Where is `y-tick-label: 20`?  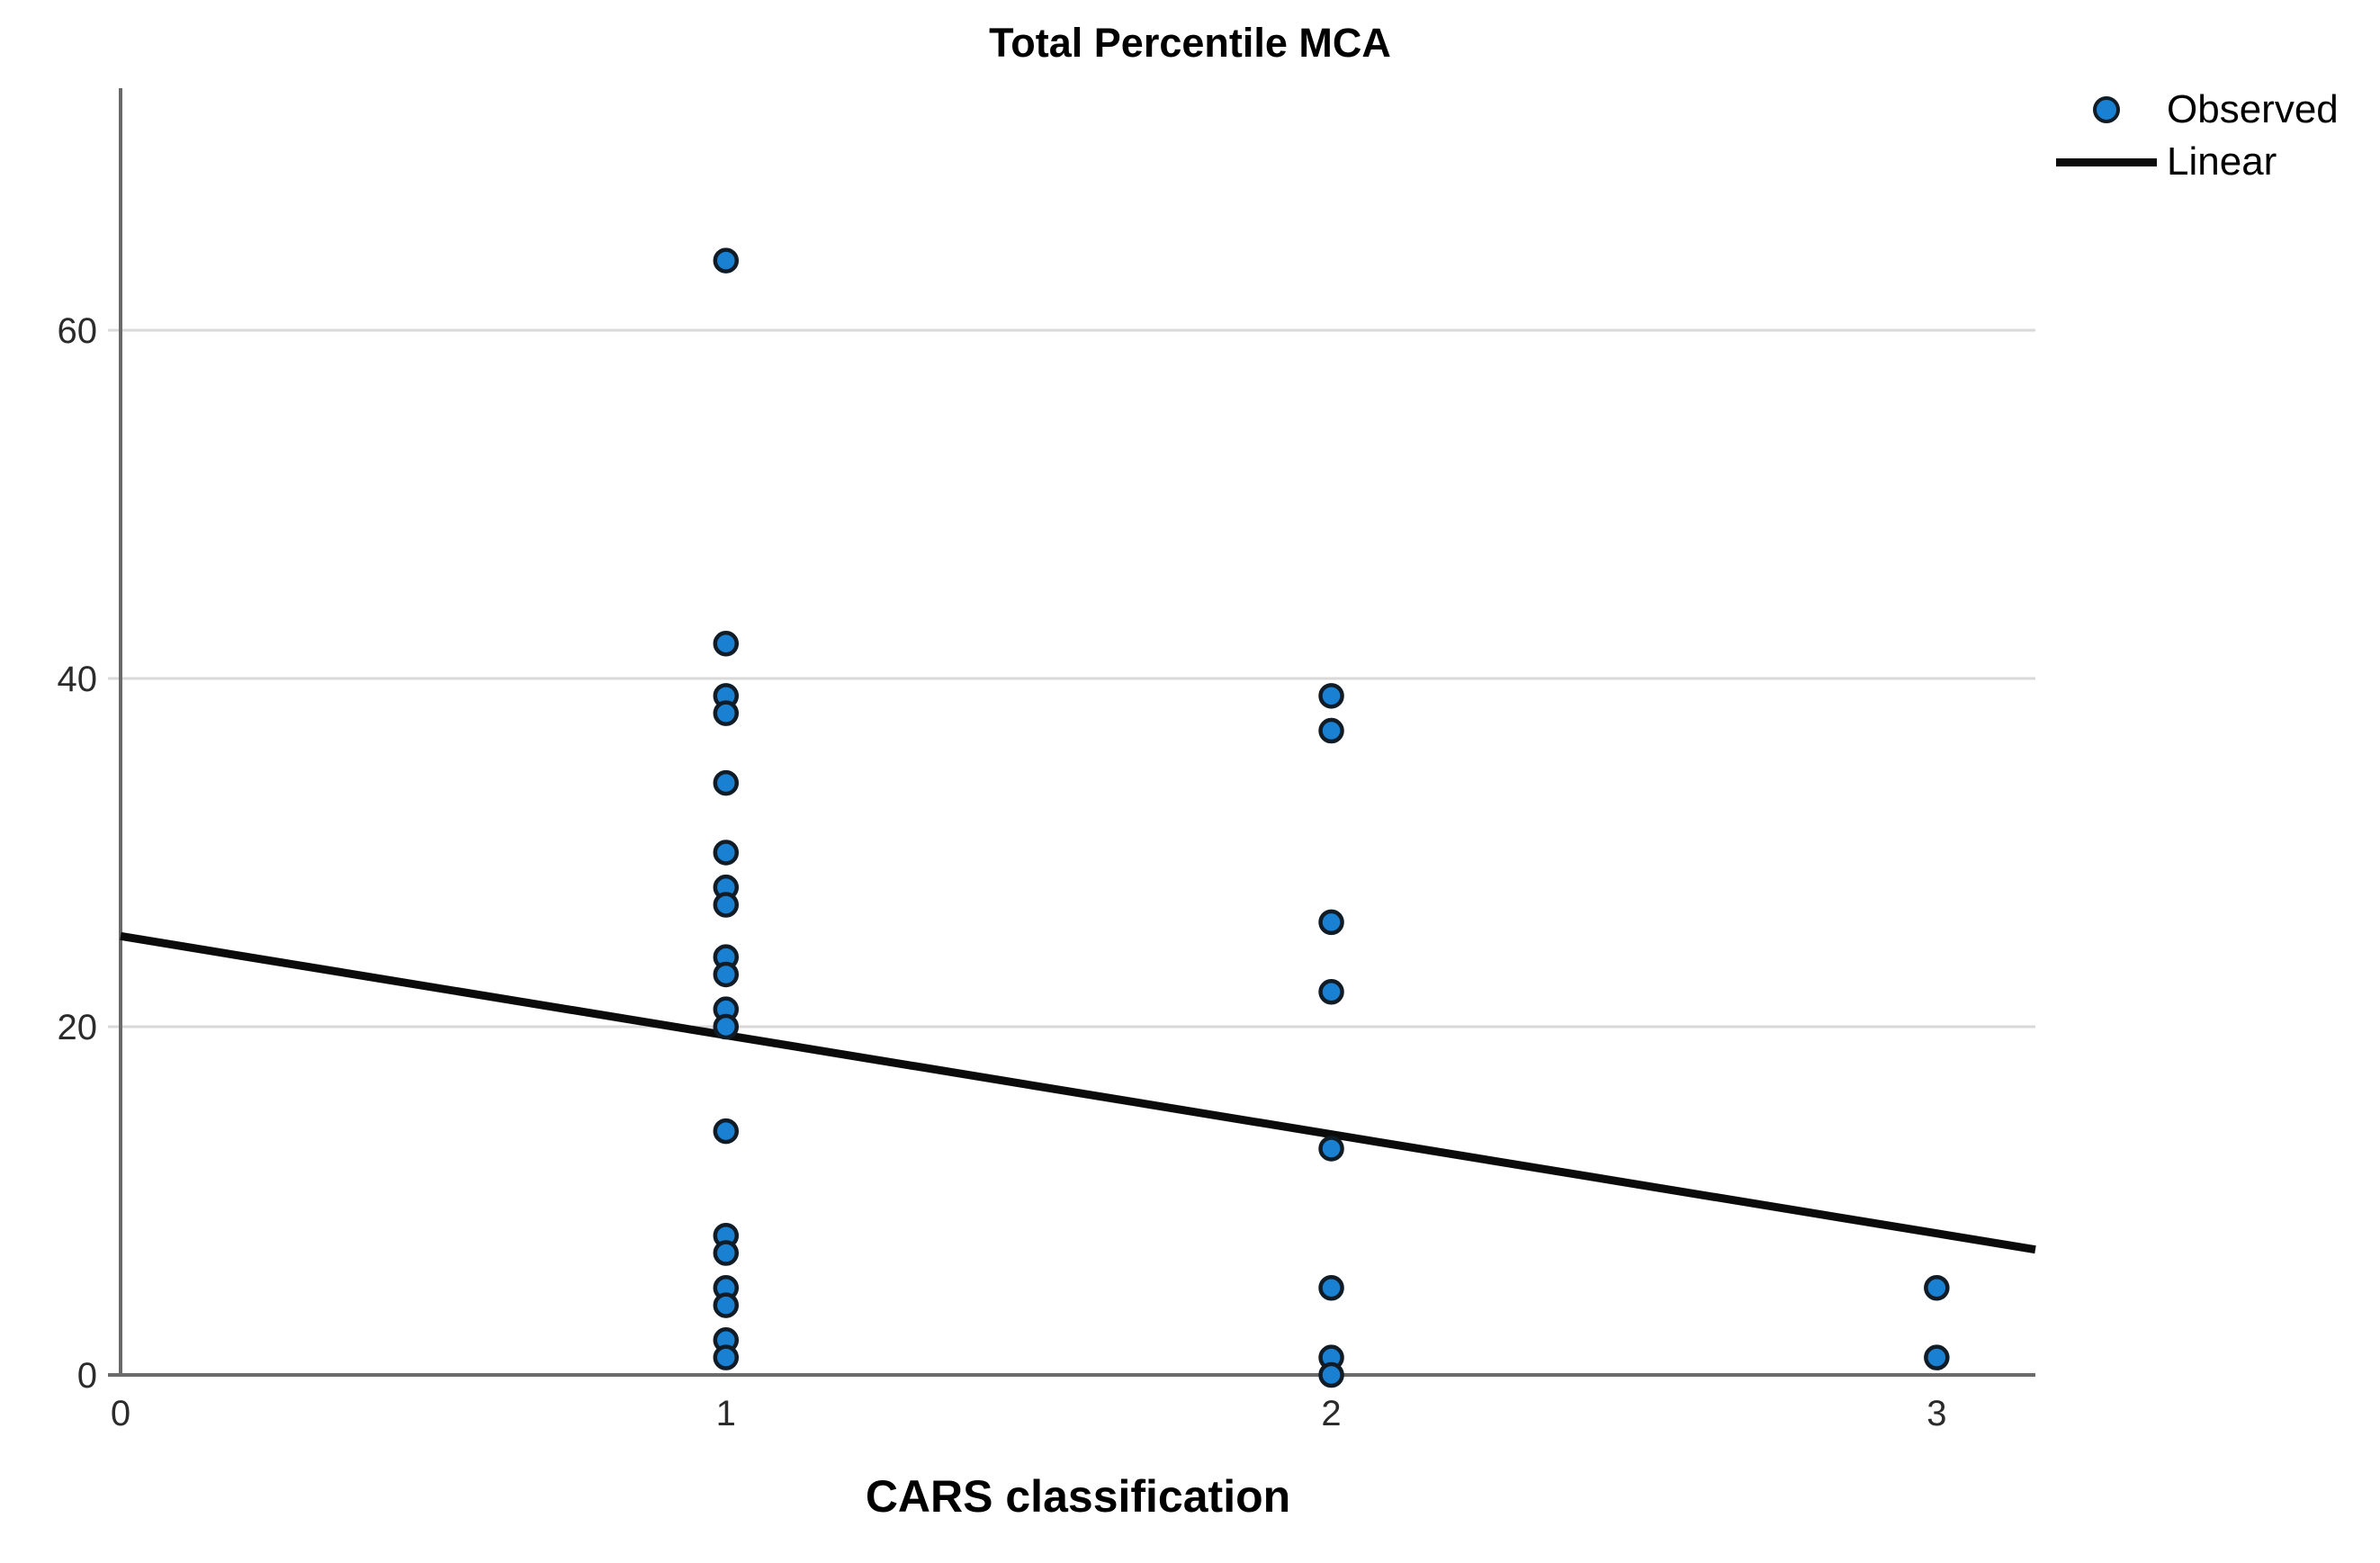
y-tick-label: 20 is located at coordinates (78, 1027).